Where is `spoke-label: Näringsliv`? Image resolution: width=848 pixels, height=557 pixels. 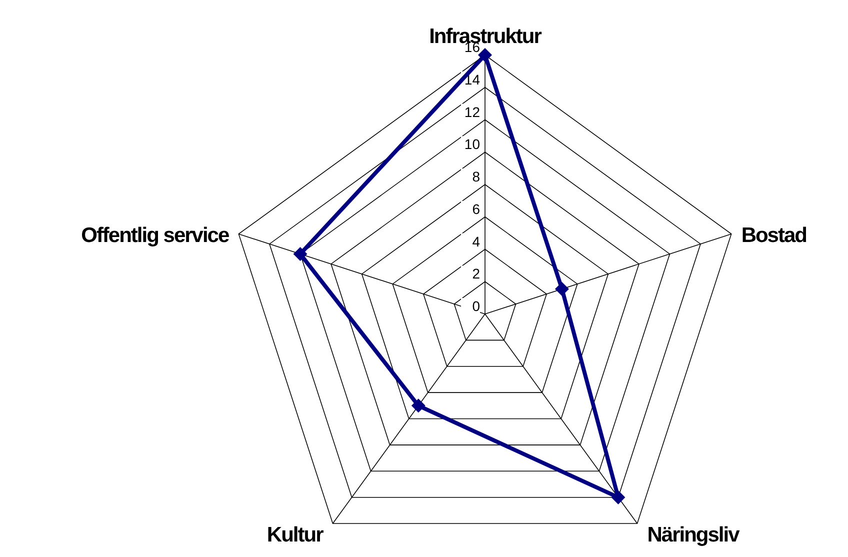 spoke-label: Näringsliv is located at coordinates (693, 535).